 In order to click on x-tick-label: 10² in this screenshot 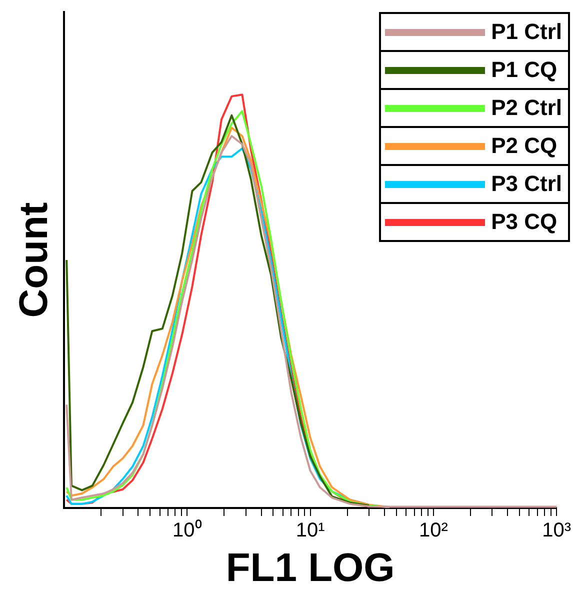, I will do `click(433, 531)`.